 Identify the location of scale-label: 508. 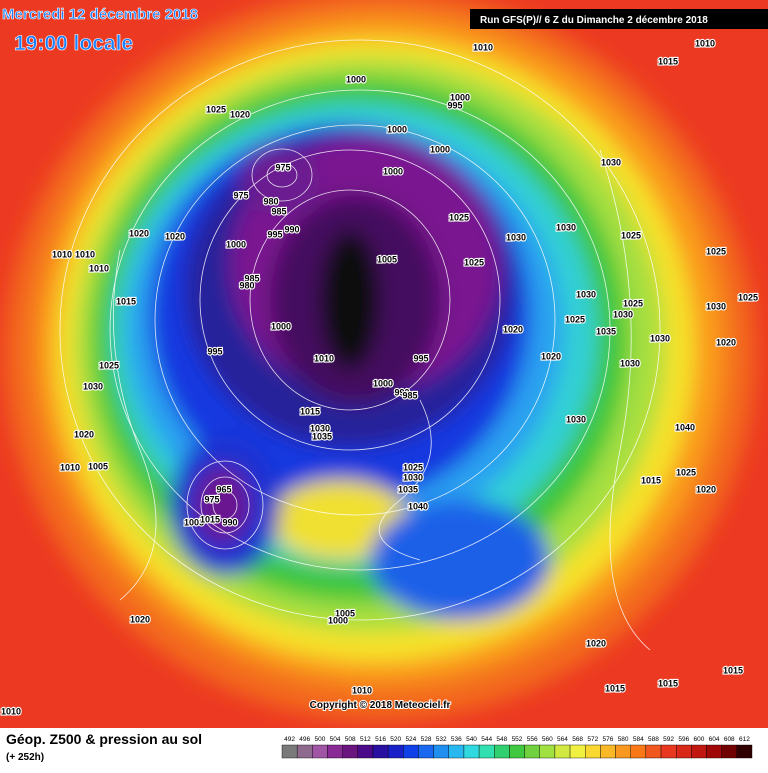
(350, 739).